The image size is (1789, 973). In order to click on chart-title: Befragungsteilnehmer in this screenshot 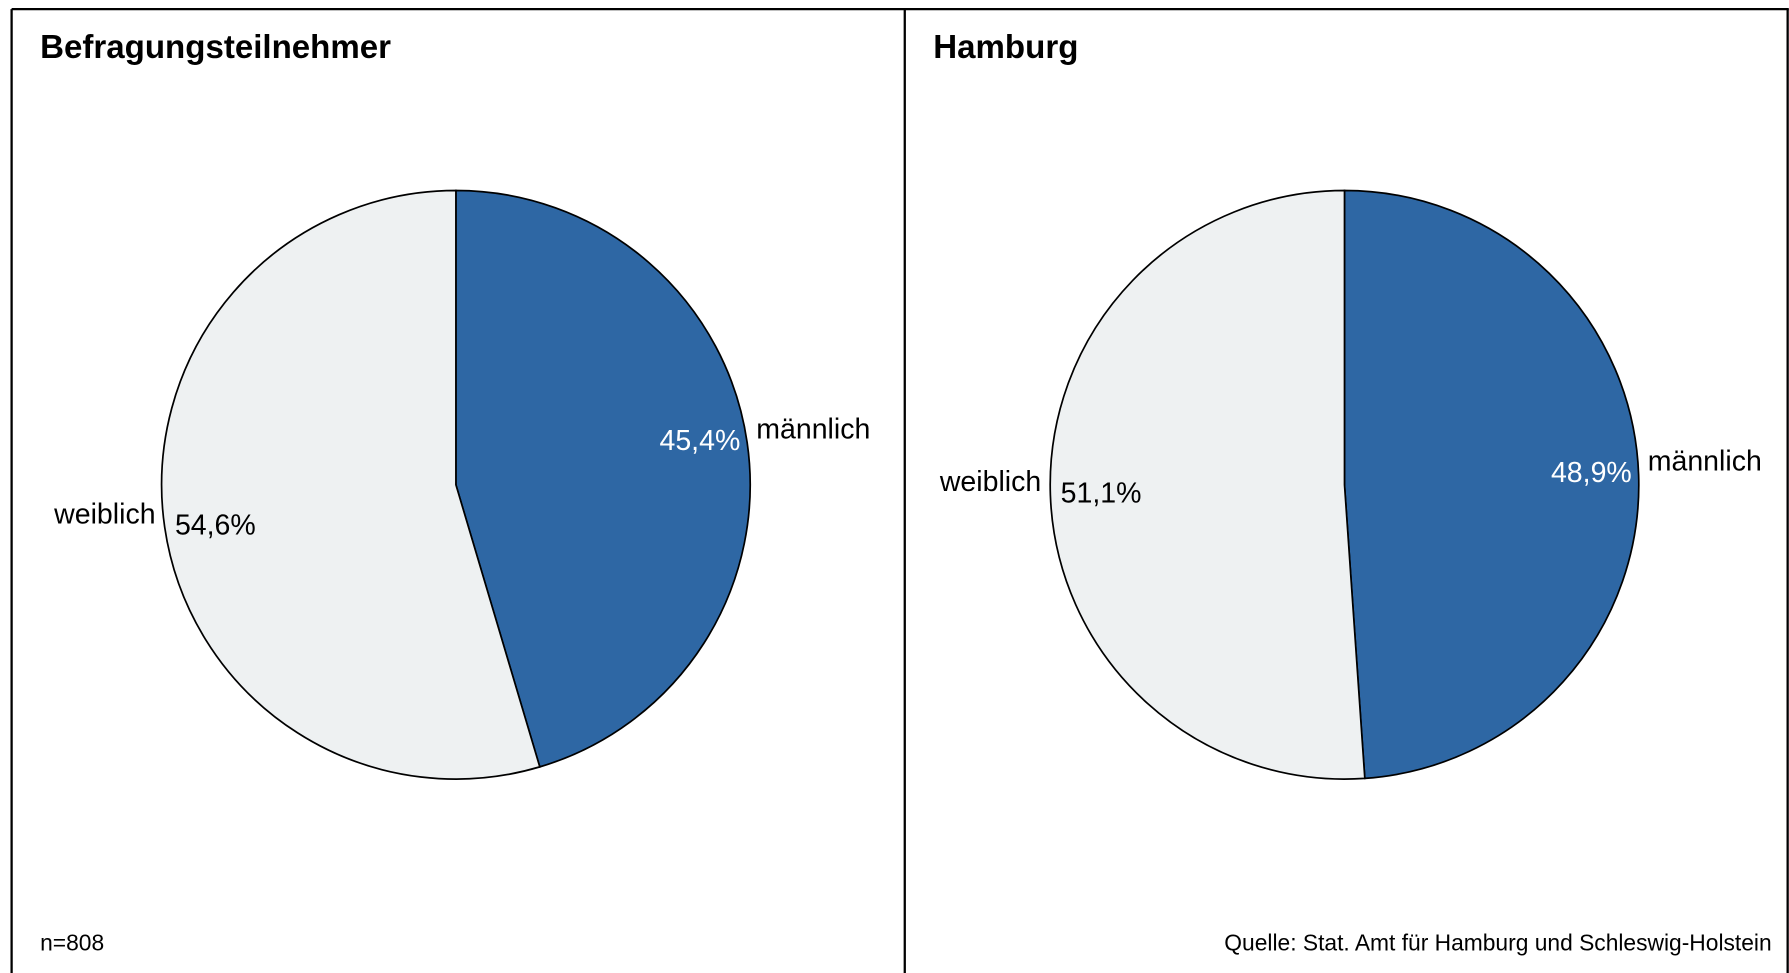, I will do `click(215, 47)`.